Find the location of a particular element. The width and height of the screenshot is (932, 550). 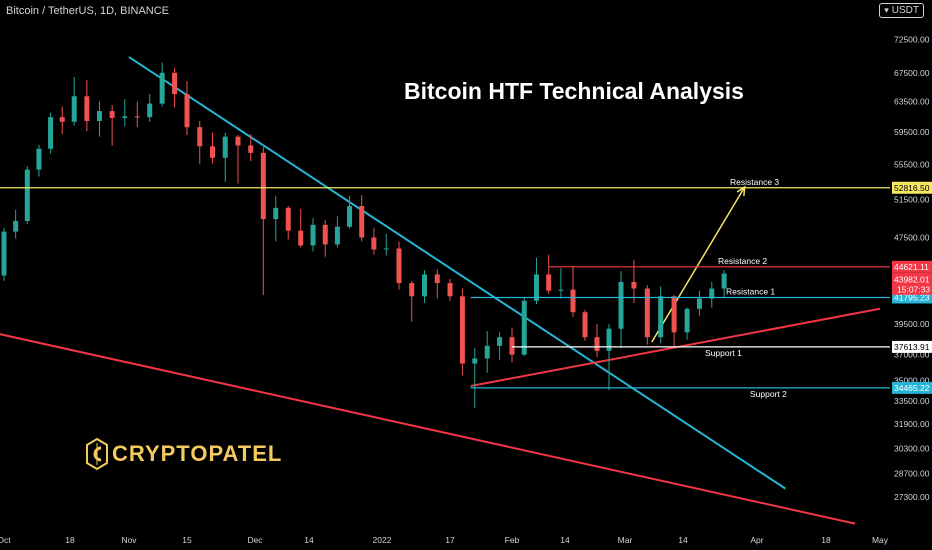

price-tick-16: 72500.00 is located at coordinates (912, 39).